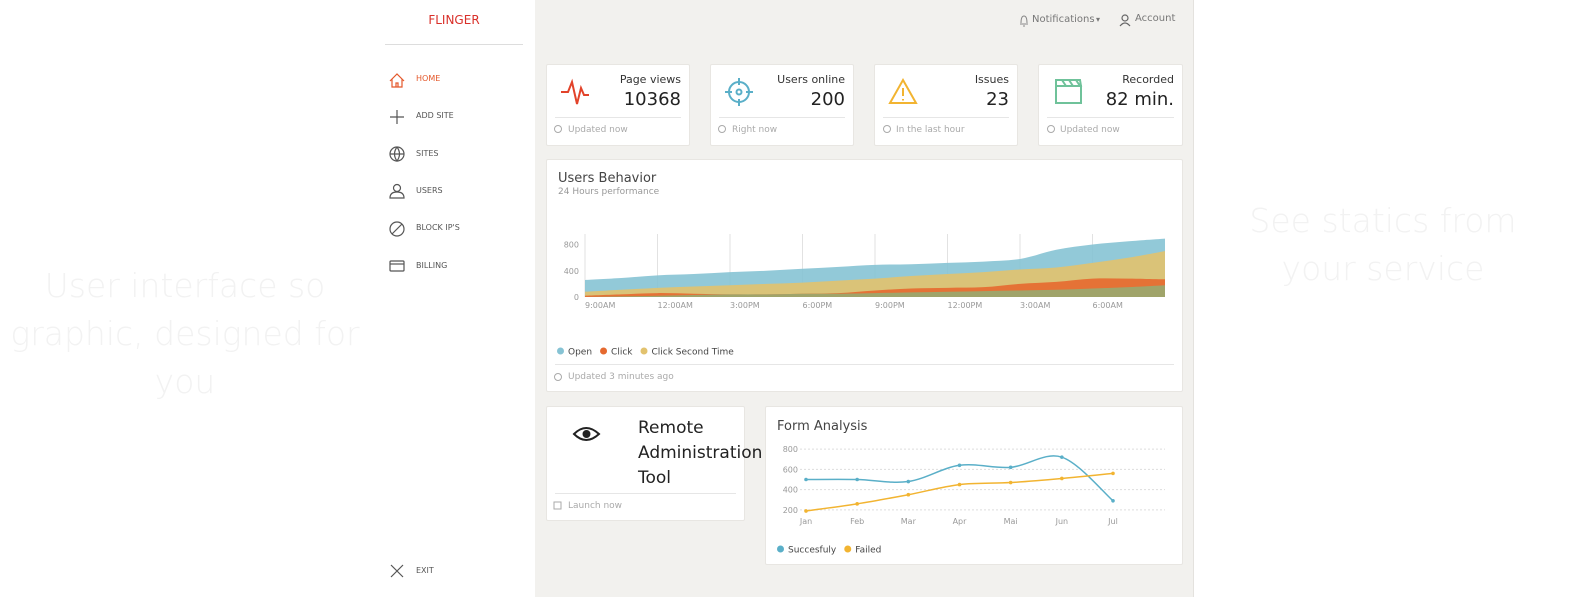 The width and height of the screenshot is (1572, 600). I want to click on chart-title: Form Analysis, so click(822, 426).